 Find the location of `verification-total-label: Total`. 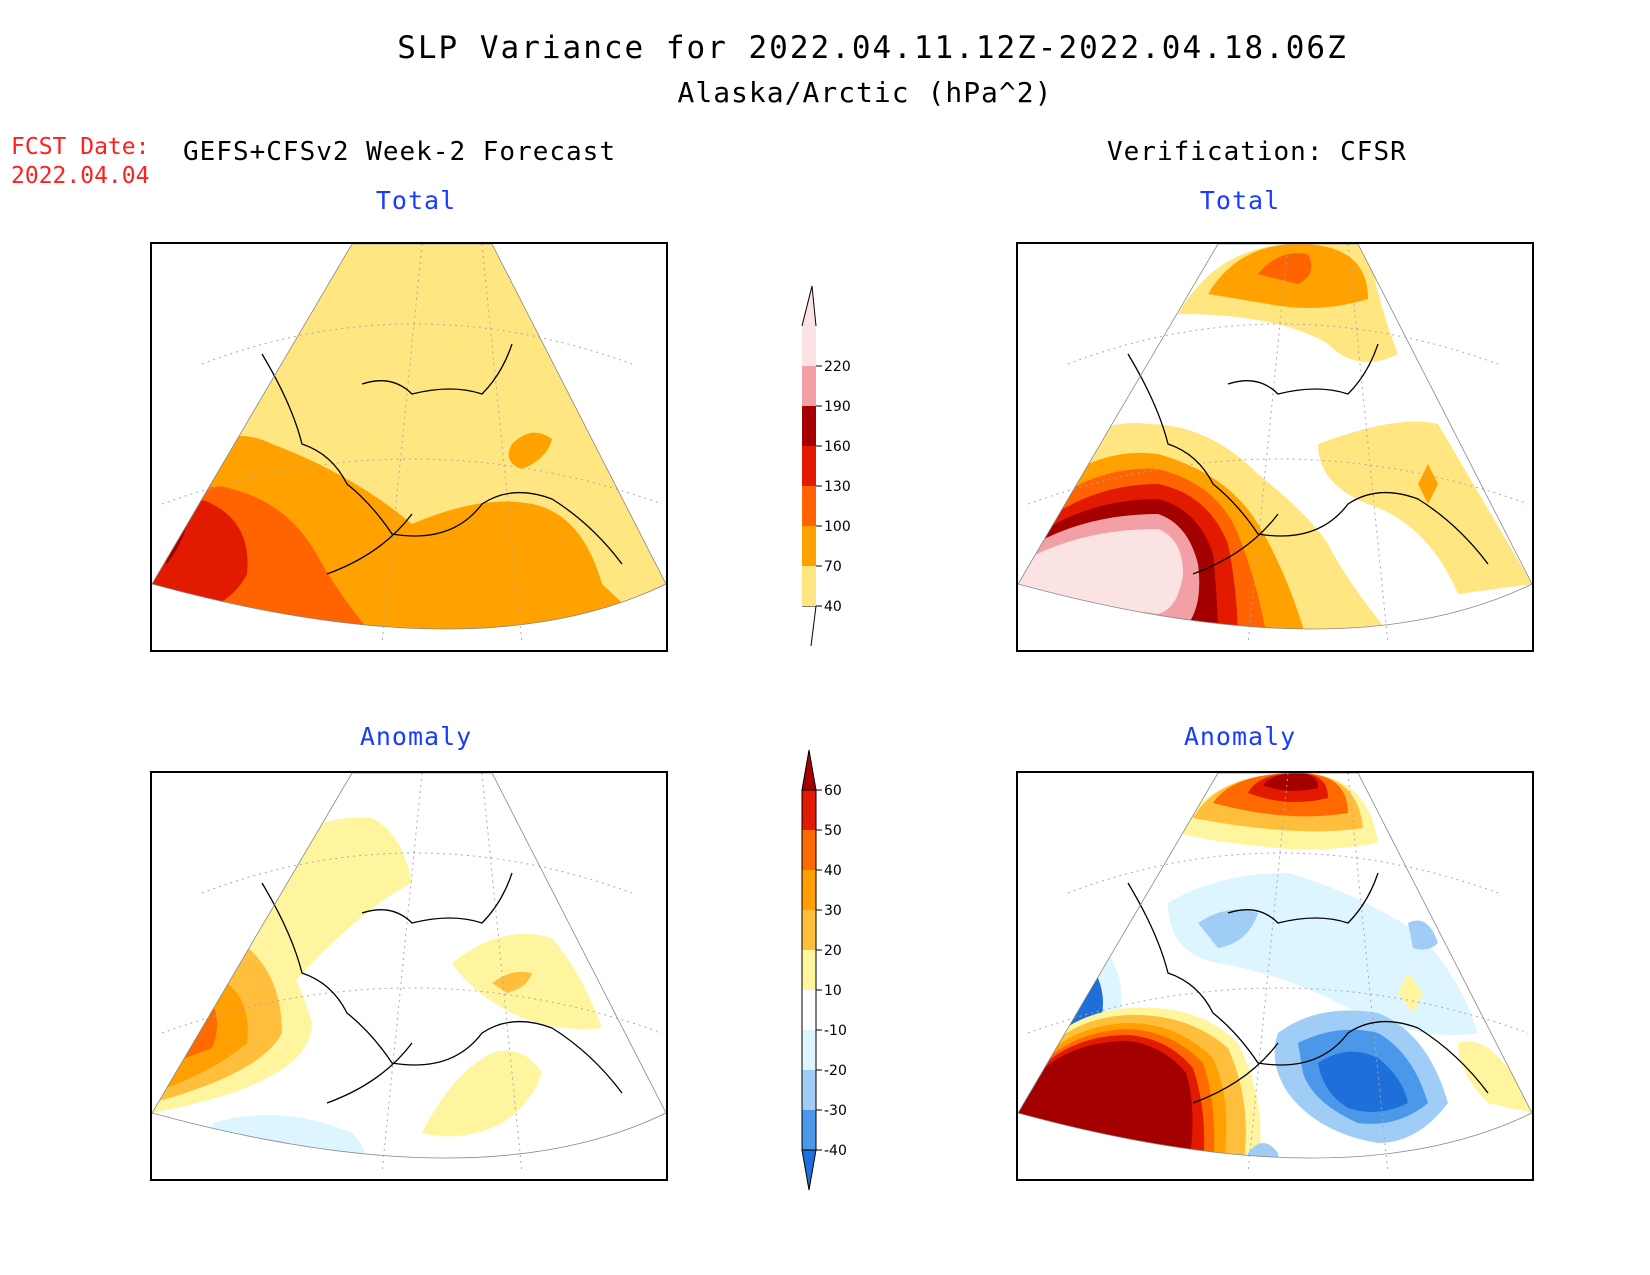

verification-total-label: Total is located at coordinates (1240, 200).